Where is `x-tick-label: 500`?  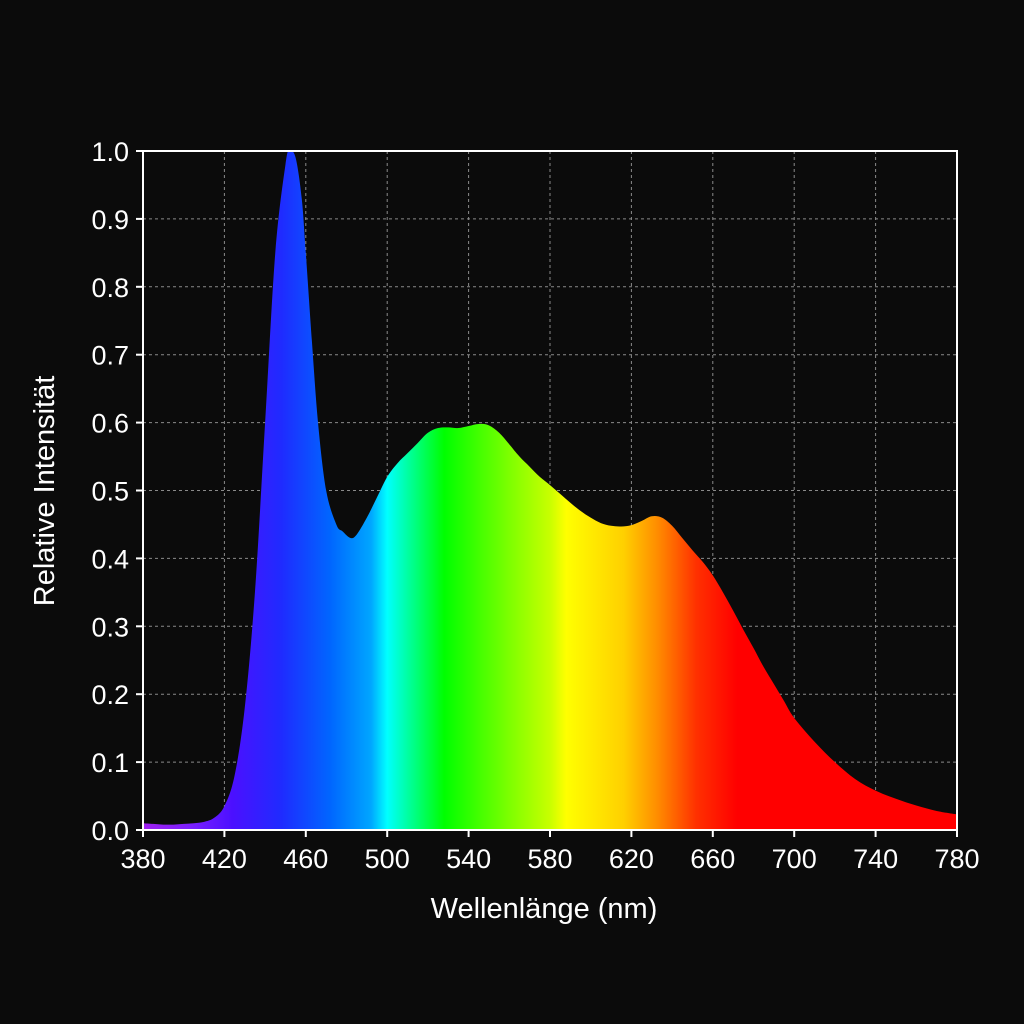
x-tick-label: 500 is located at coordinates (387, 859).